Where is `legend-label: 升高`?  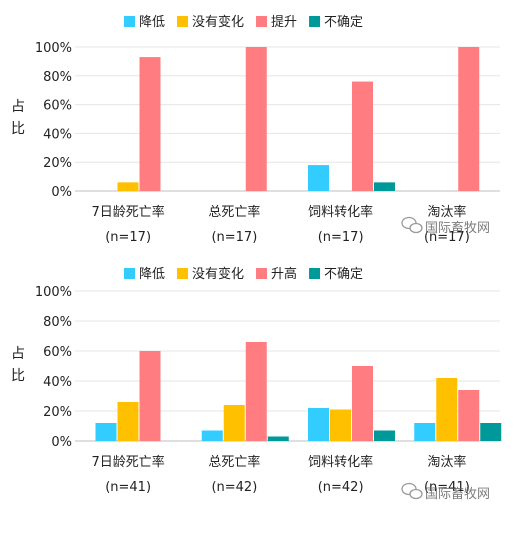 legend-label: 升高 is located at coordinates (284, 274).